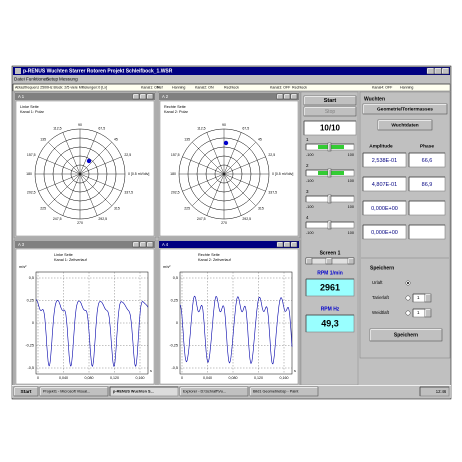  I want to click on option-label: Urlaft, so click(377, 282).